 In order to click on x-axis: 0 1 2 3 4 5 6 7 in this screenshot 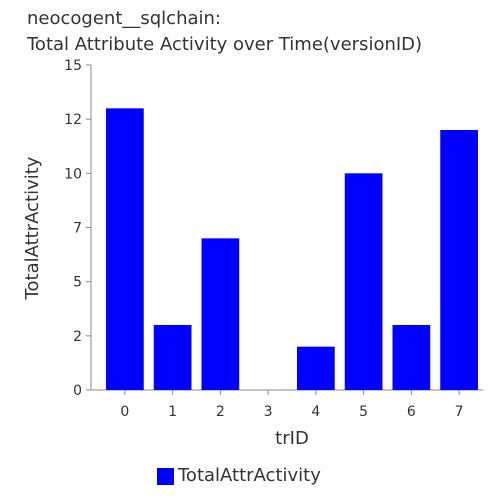, I will do `click(287, 404)`.